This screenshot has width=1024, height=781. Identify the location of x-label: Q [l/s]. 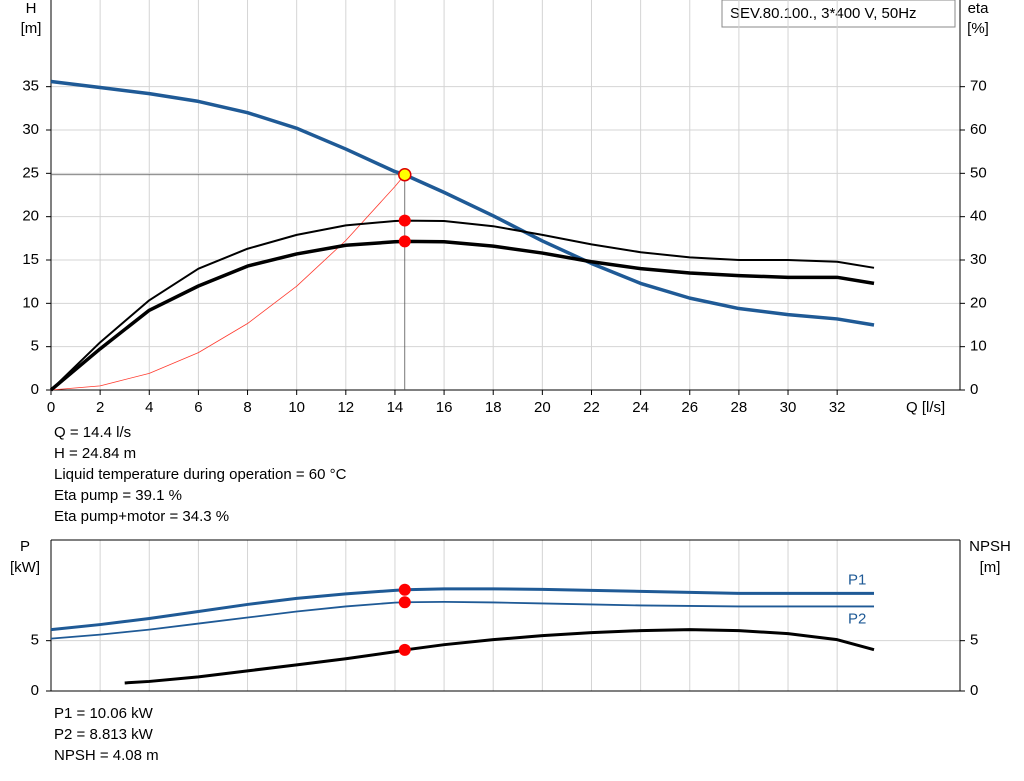
(925, 407).